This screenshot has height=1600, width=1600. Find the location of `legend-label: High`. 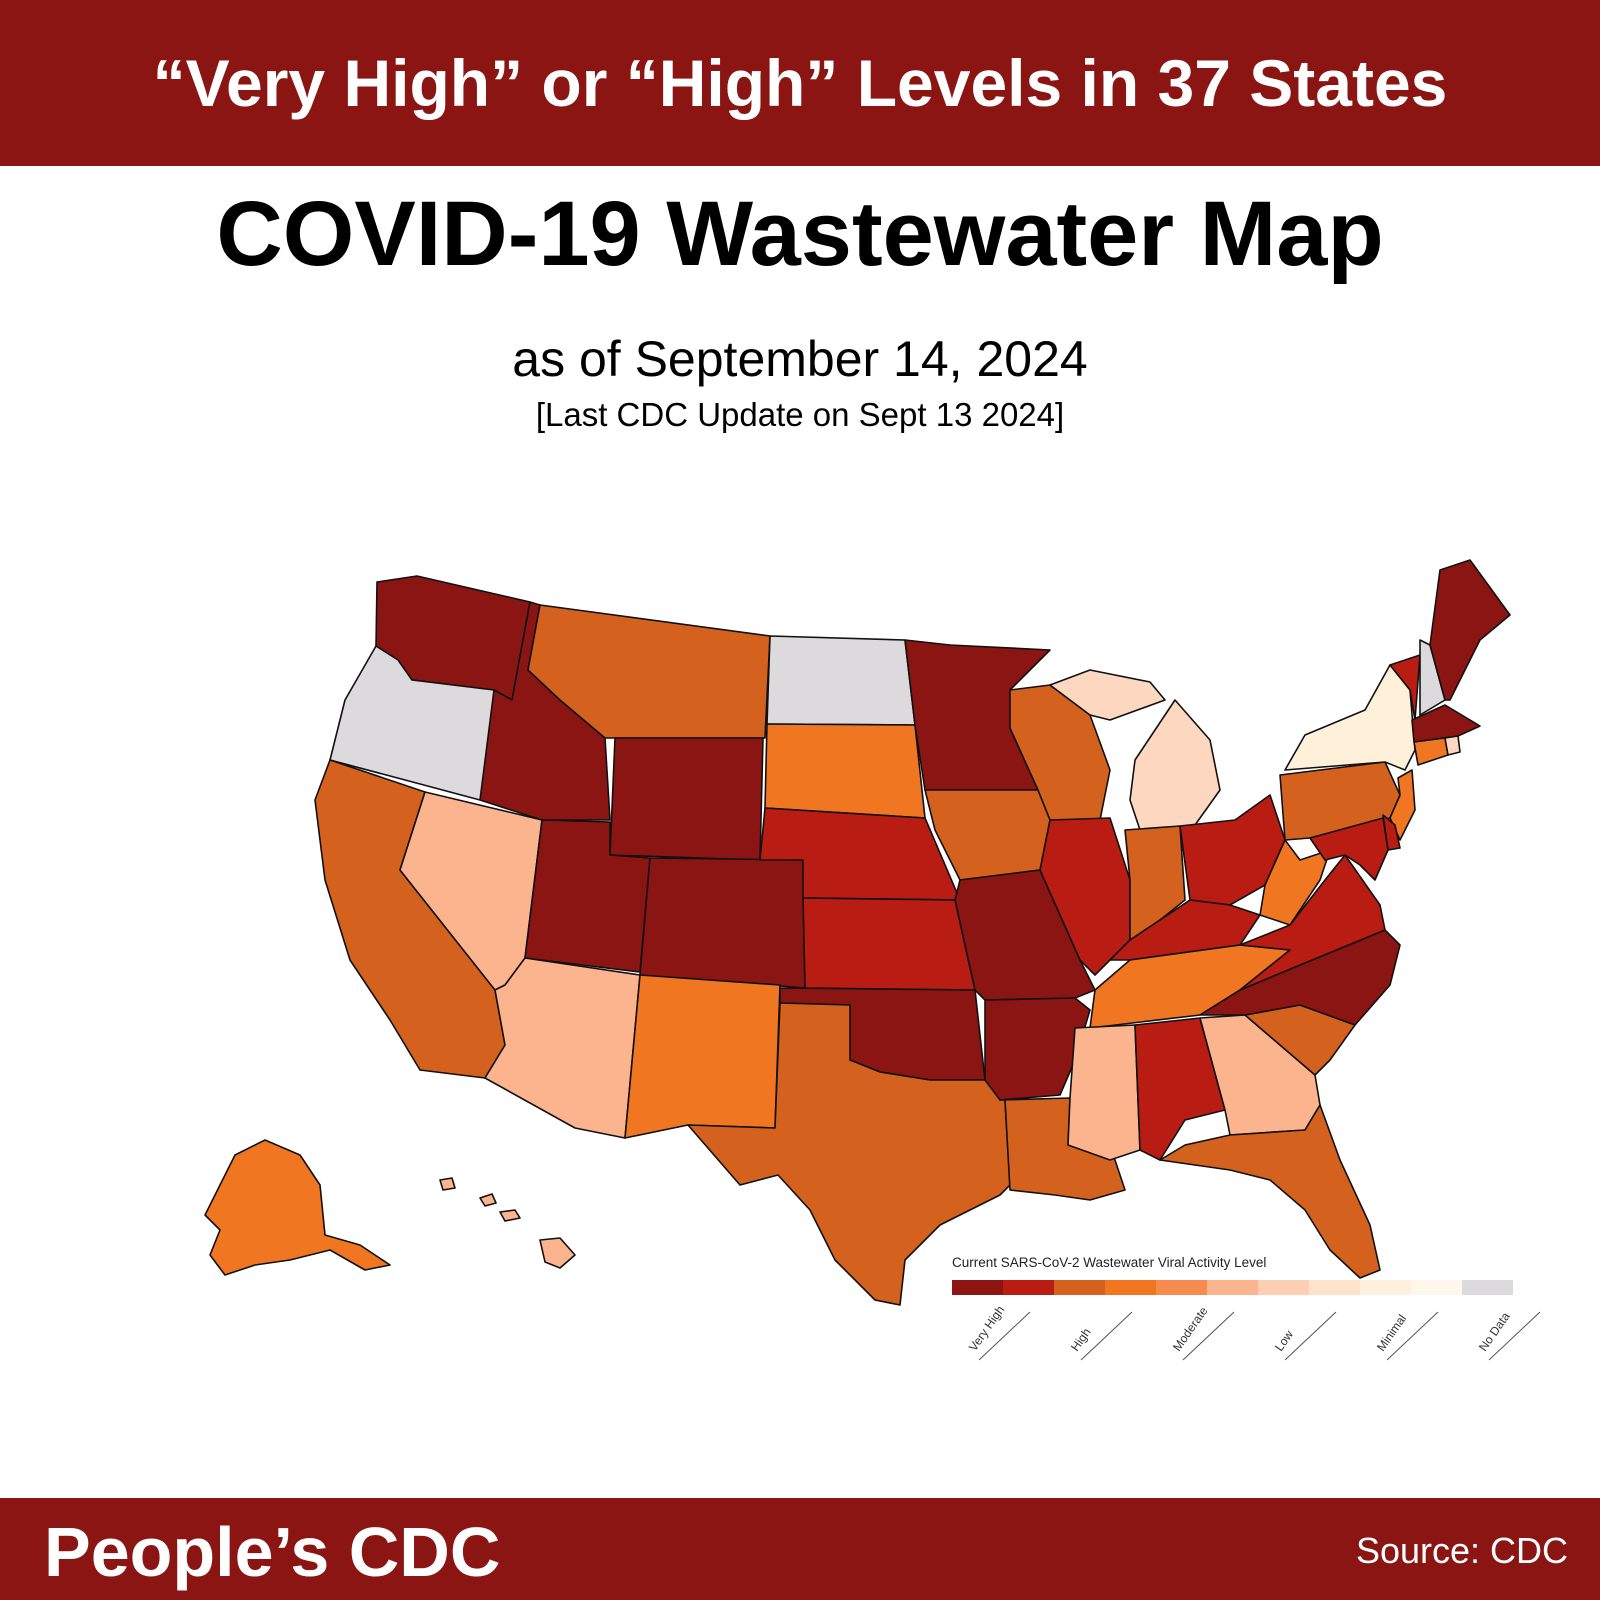

legend-label: High is located at coordinates (1081, 1339).